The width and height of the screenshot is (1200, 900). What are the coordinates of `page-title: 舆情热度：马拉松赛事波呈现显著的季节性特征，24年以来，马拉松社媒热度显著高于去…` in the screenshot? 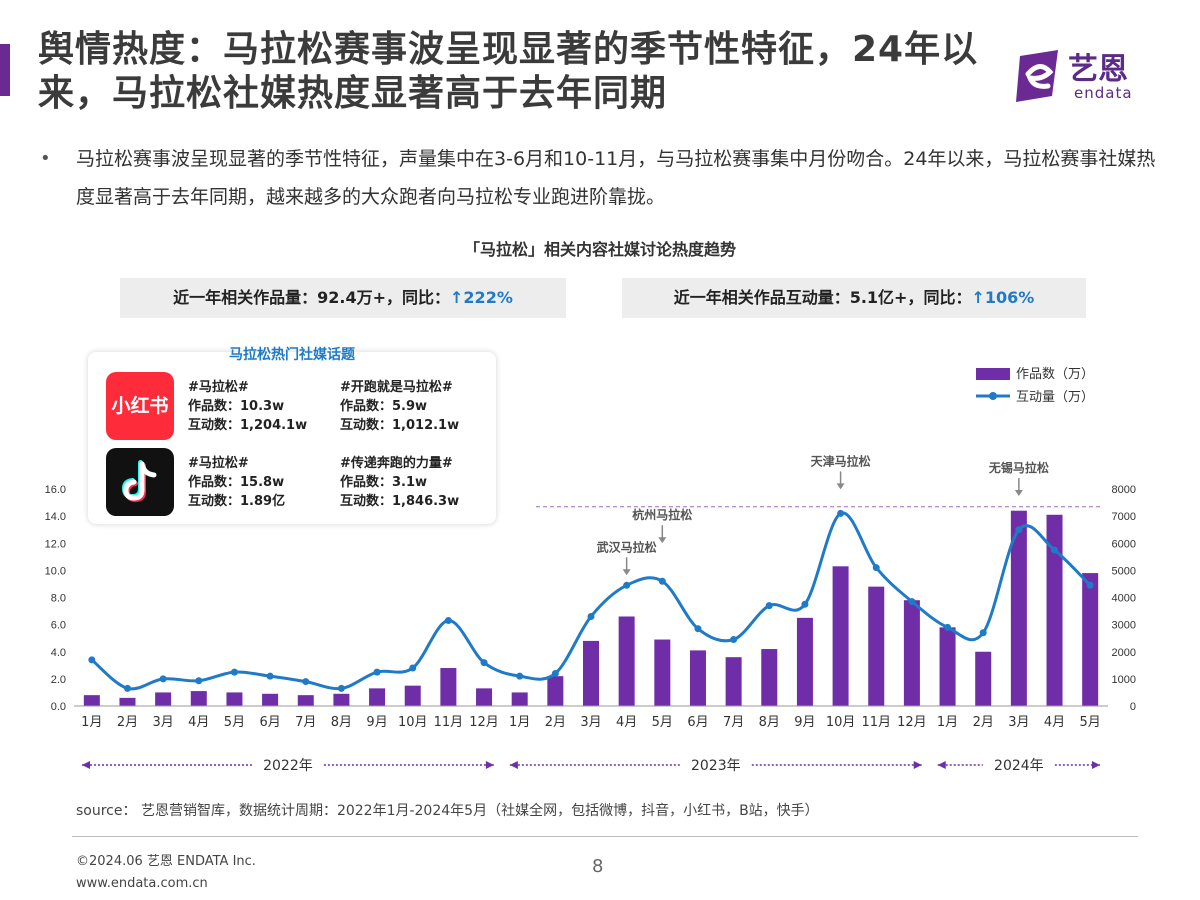 It's located at (508, 71).